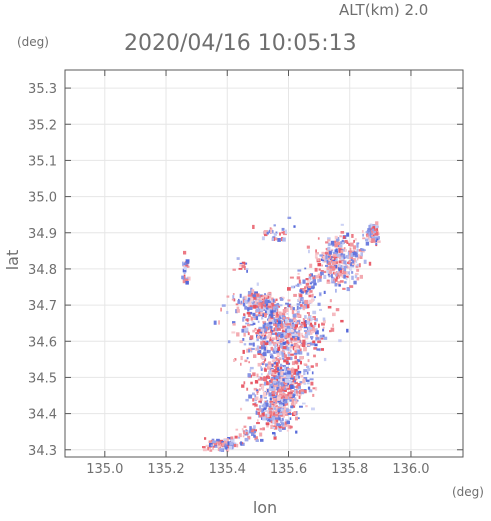  Describe the element at coordinates (42, 306) in the screenshot. I see `y-tick-label: 34.7` at that location.